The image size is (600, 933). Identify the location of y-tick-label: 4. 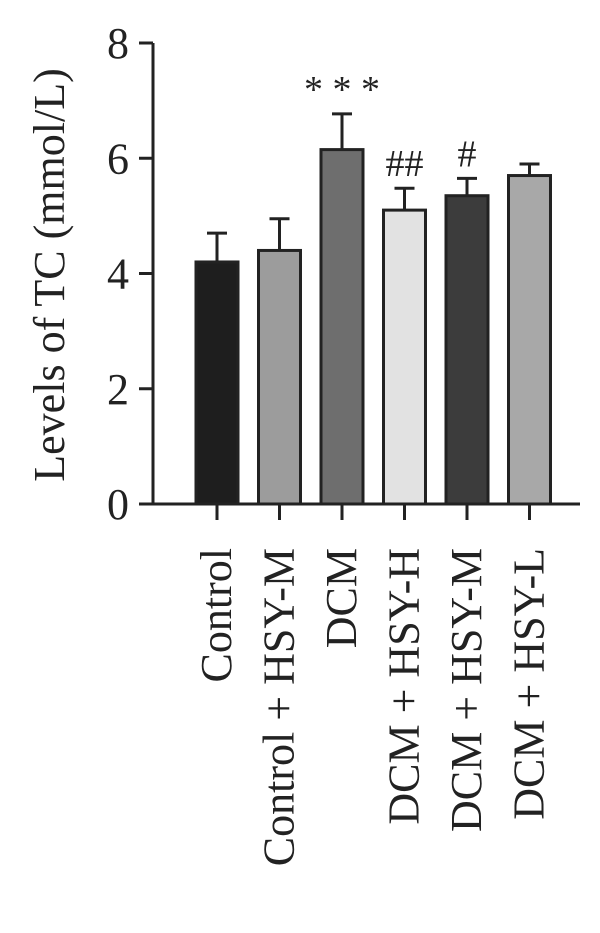
(118, 274).